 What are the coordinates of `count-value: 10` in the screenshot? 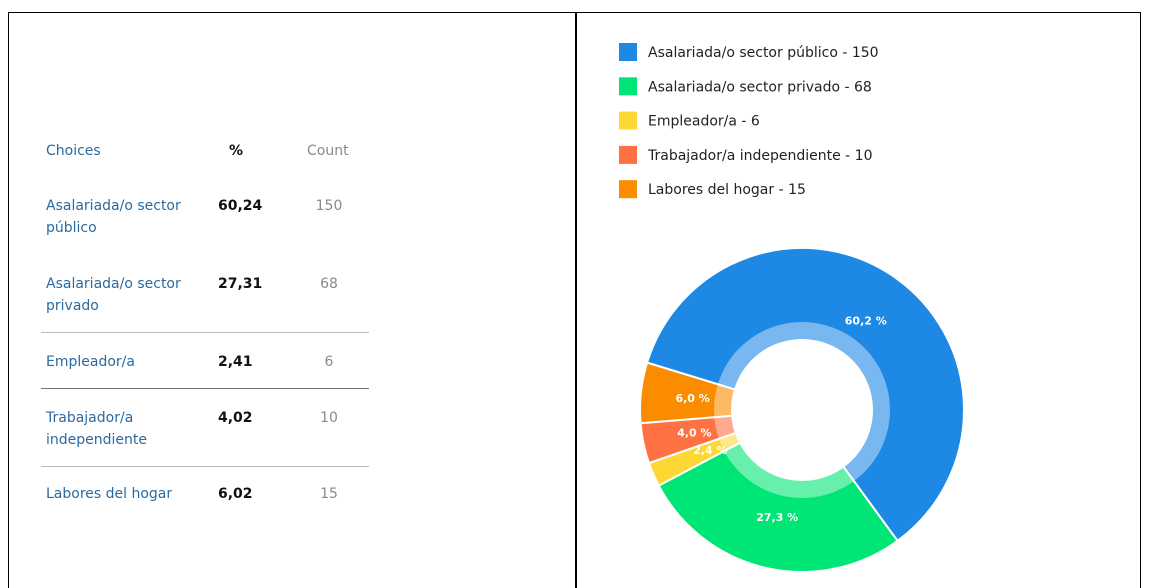 It's located at (329, 418).